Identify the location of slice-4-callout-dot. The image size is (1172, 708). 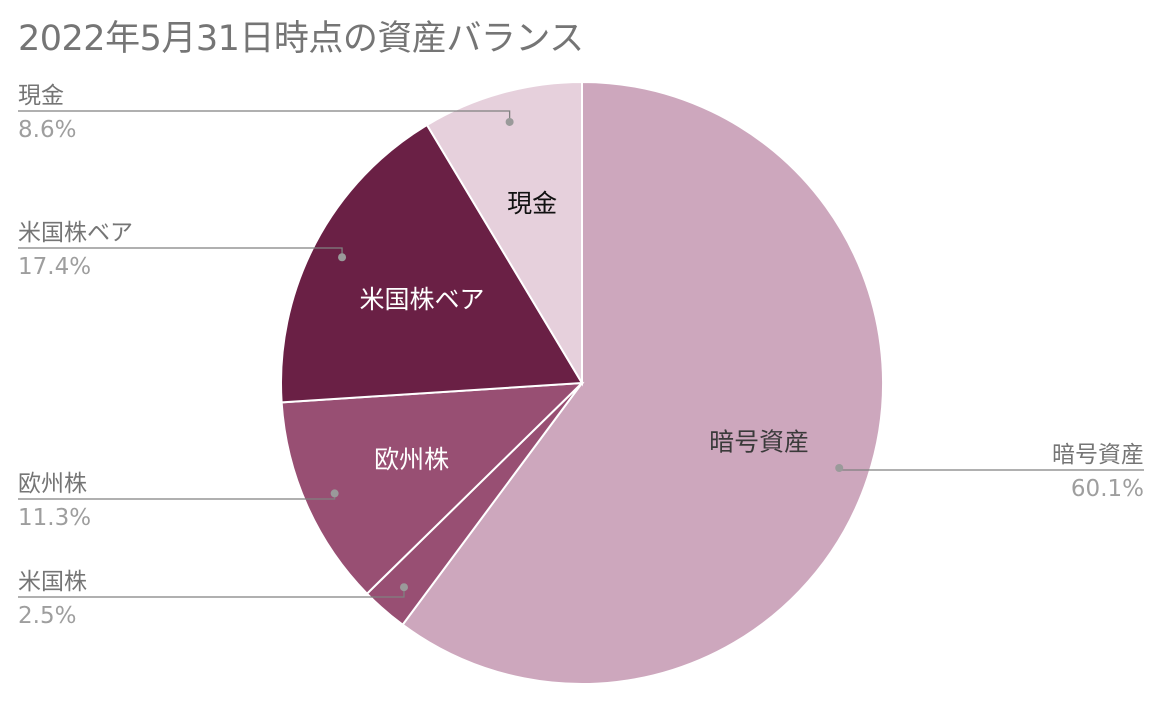
(342, 257).